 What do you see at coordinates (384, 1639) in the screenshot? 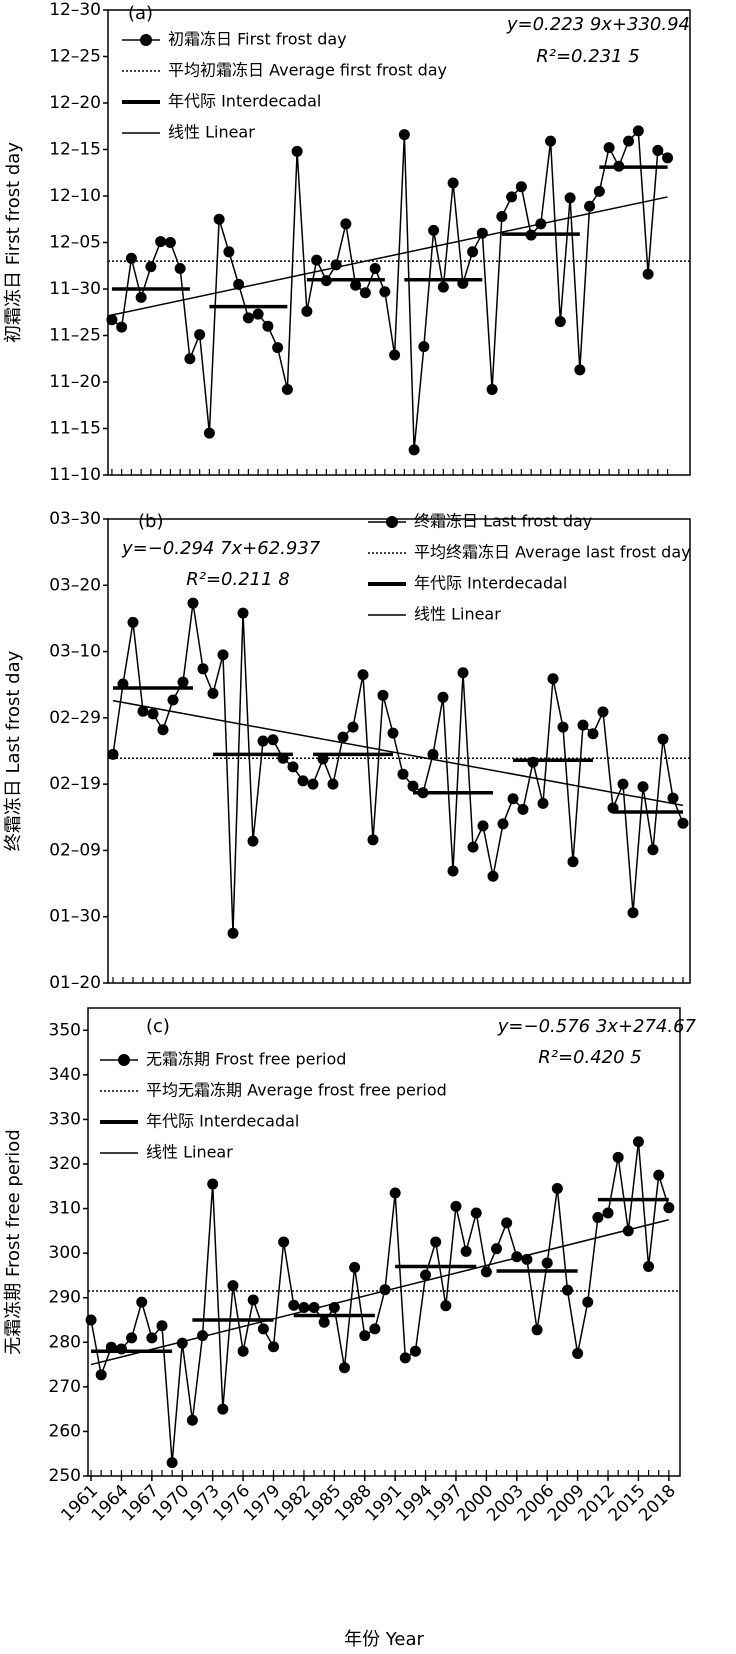
I see `x-axis-label: 年份 Year` at bounding box center [384, 1639].